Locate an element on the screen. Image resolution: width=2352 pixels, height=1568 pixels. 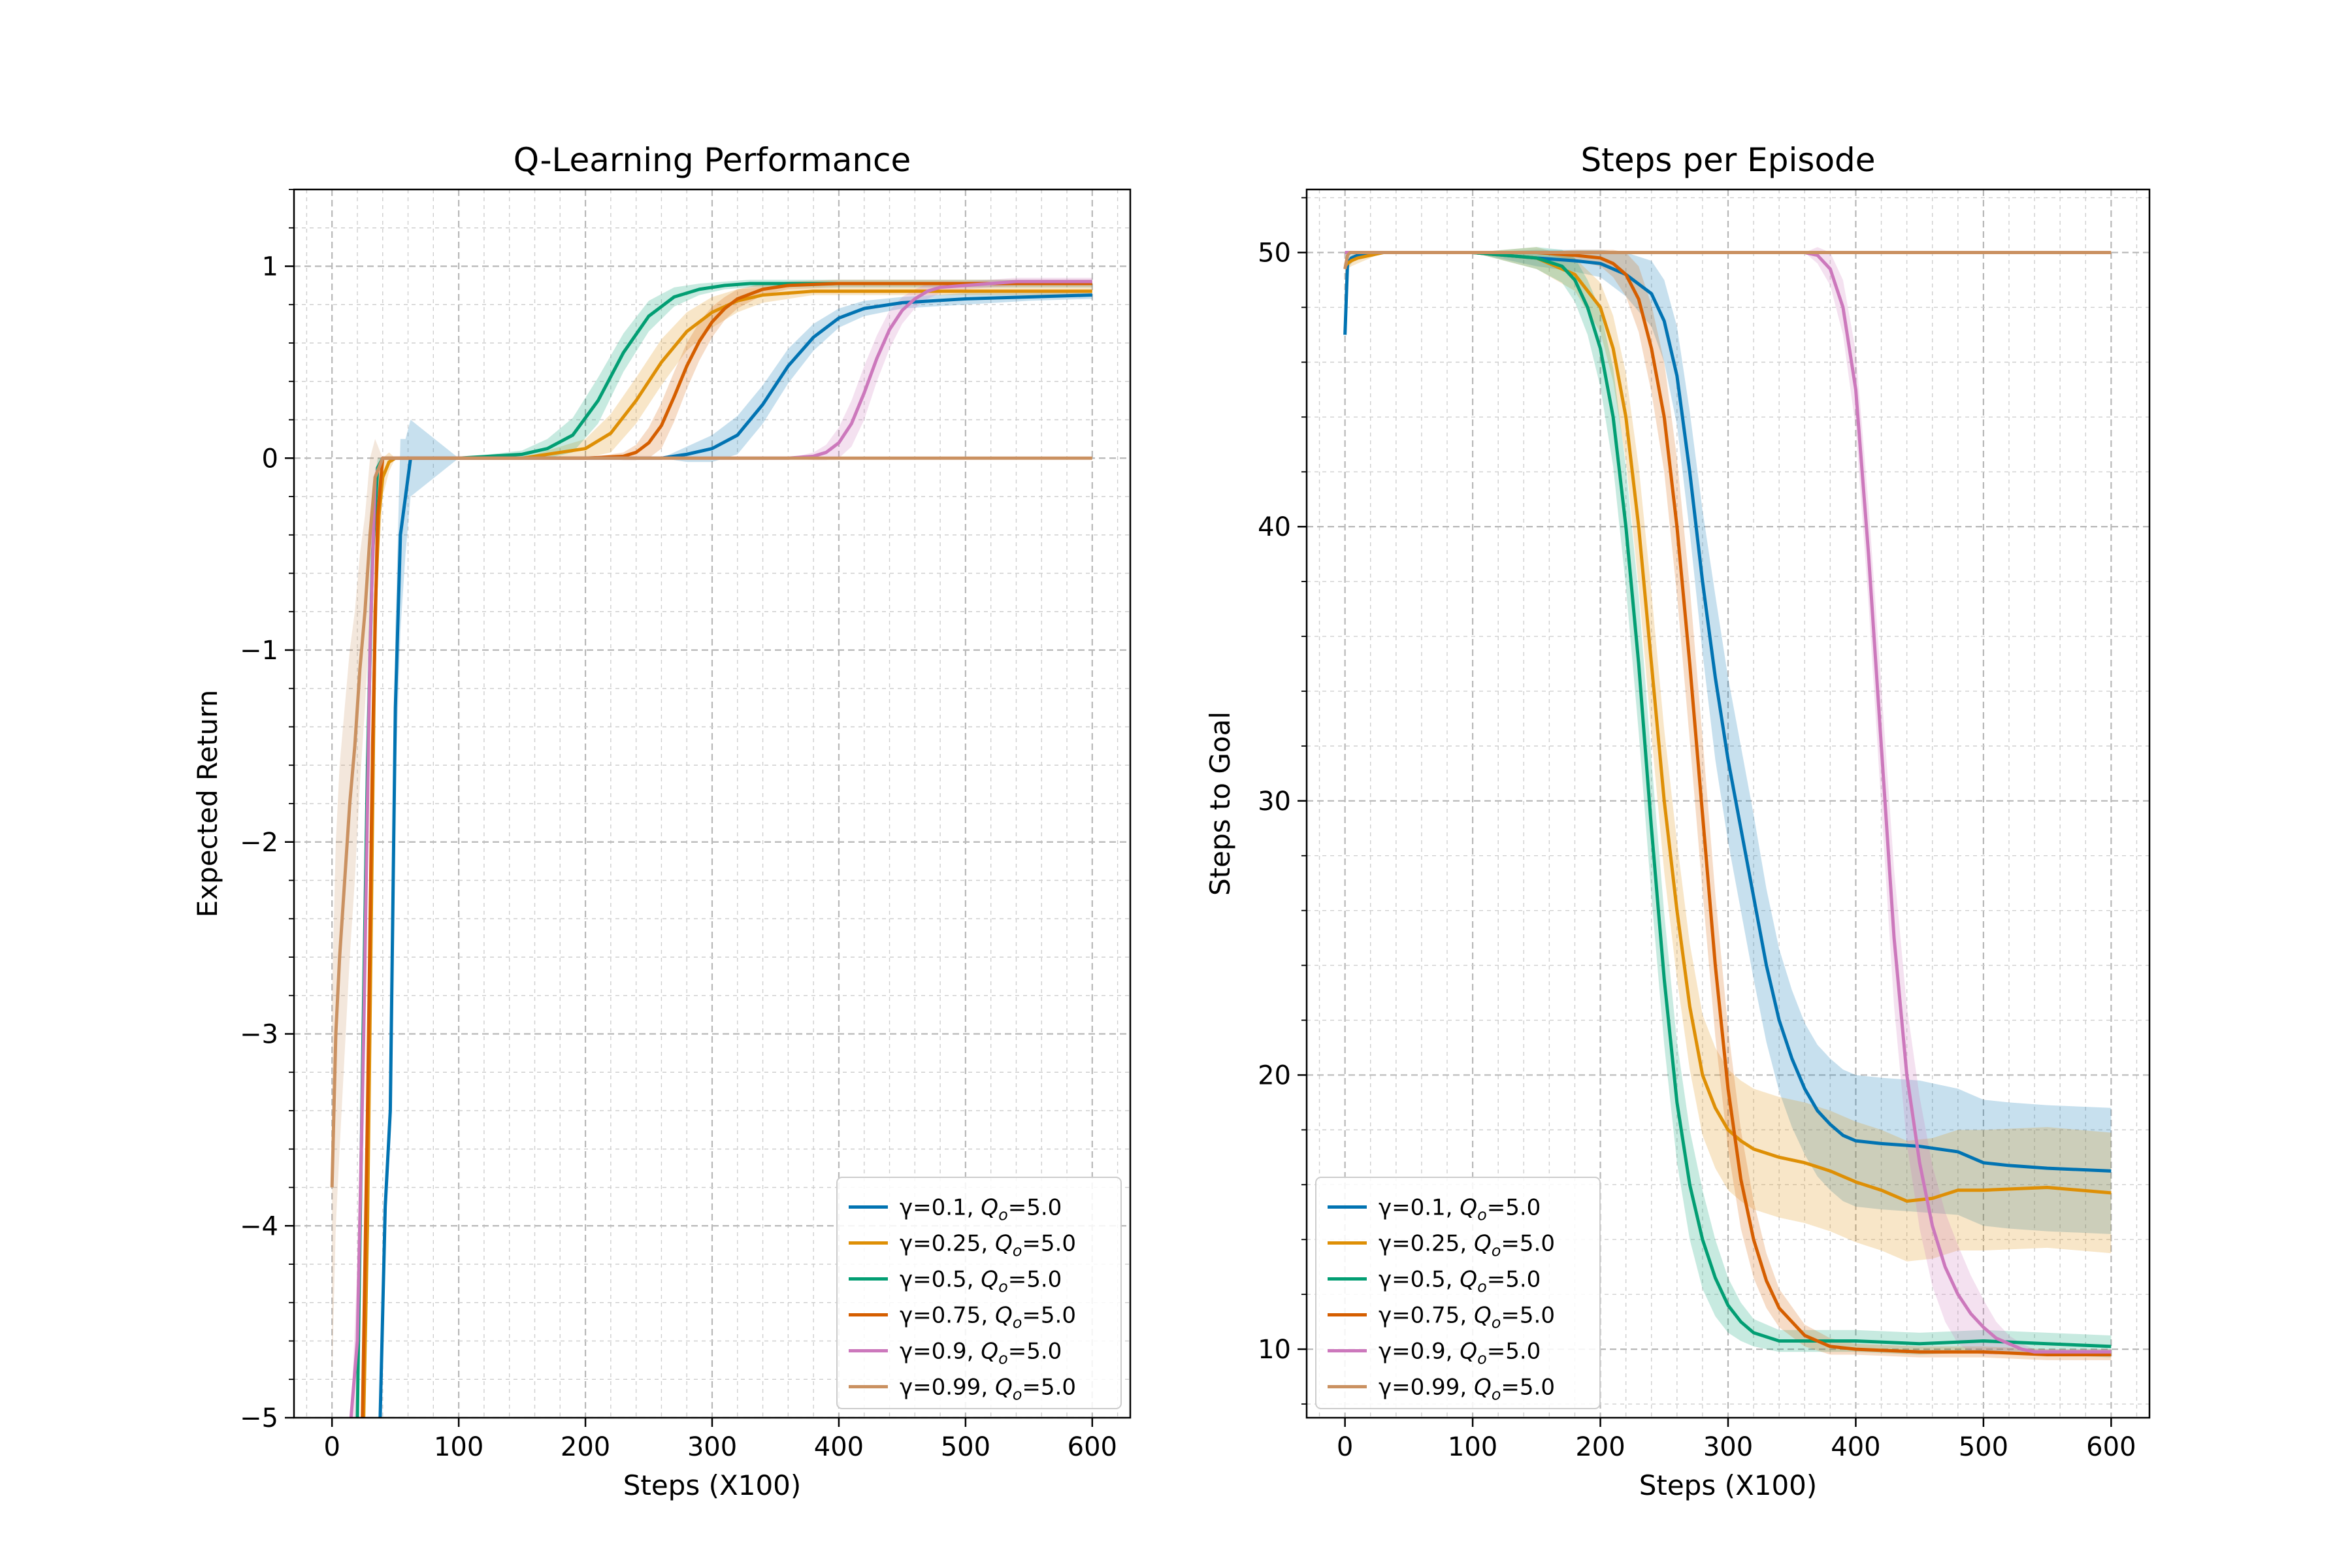
chart-title: Q-Learning Performance is located at coordinates (712, 160).